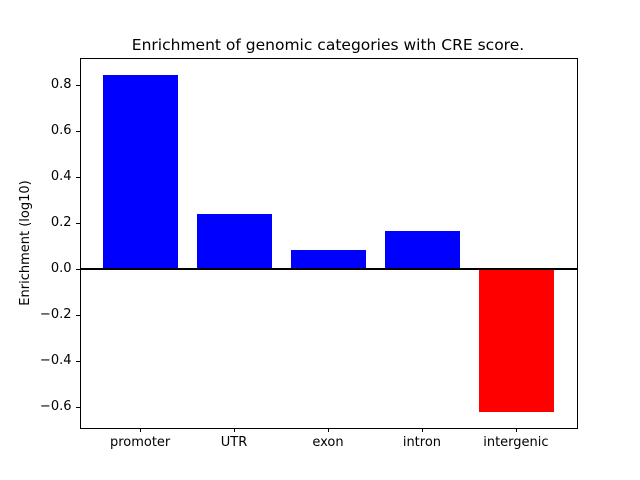  I want to click on y-tick-label: −0.6, so click(55, 407).